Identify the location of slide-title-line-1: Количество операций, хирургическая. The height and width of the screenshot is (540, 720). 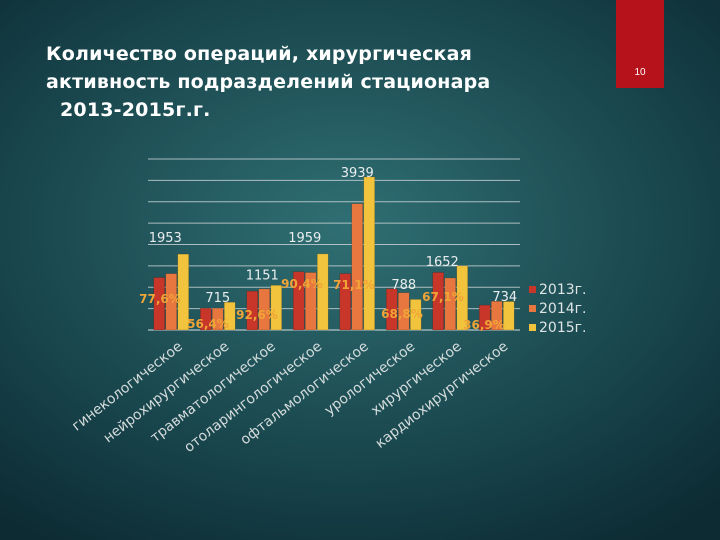
(259, 54).